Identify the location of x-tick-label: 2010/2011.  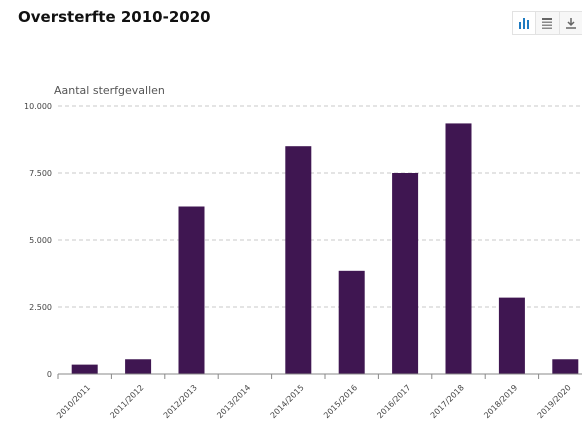
(73, 401).